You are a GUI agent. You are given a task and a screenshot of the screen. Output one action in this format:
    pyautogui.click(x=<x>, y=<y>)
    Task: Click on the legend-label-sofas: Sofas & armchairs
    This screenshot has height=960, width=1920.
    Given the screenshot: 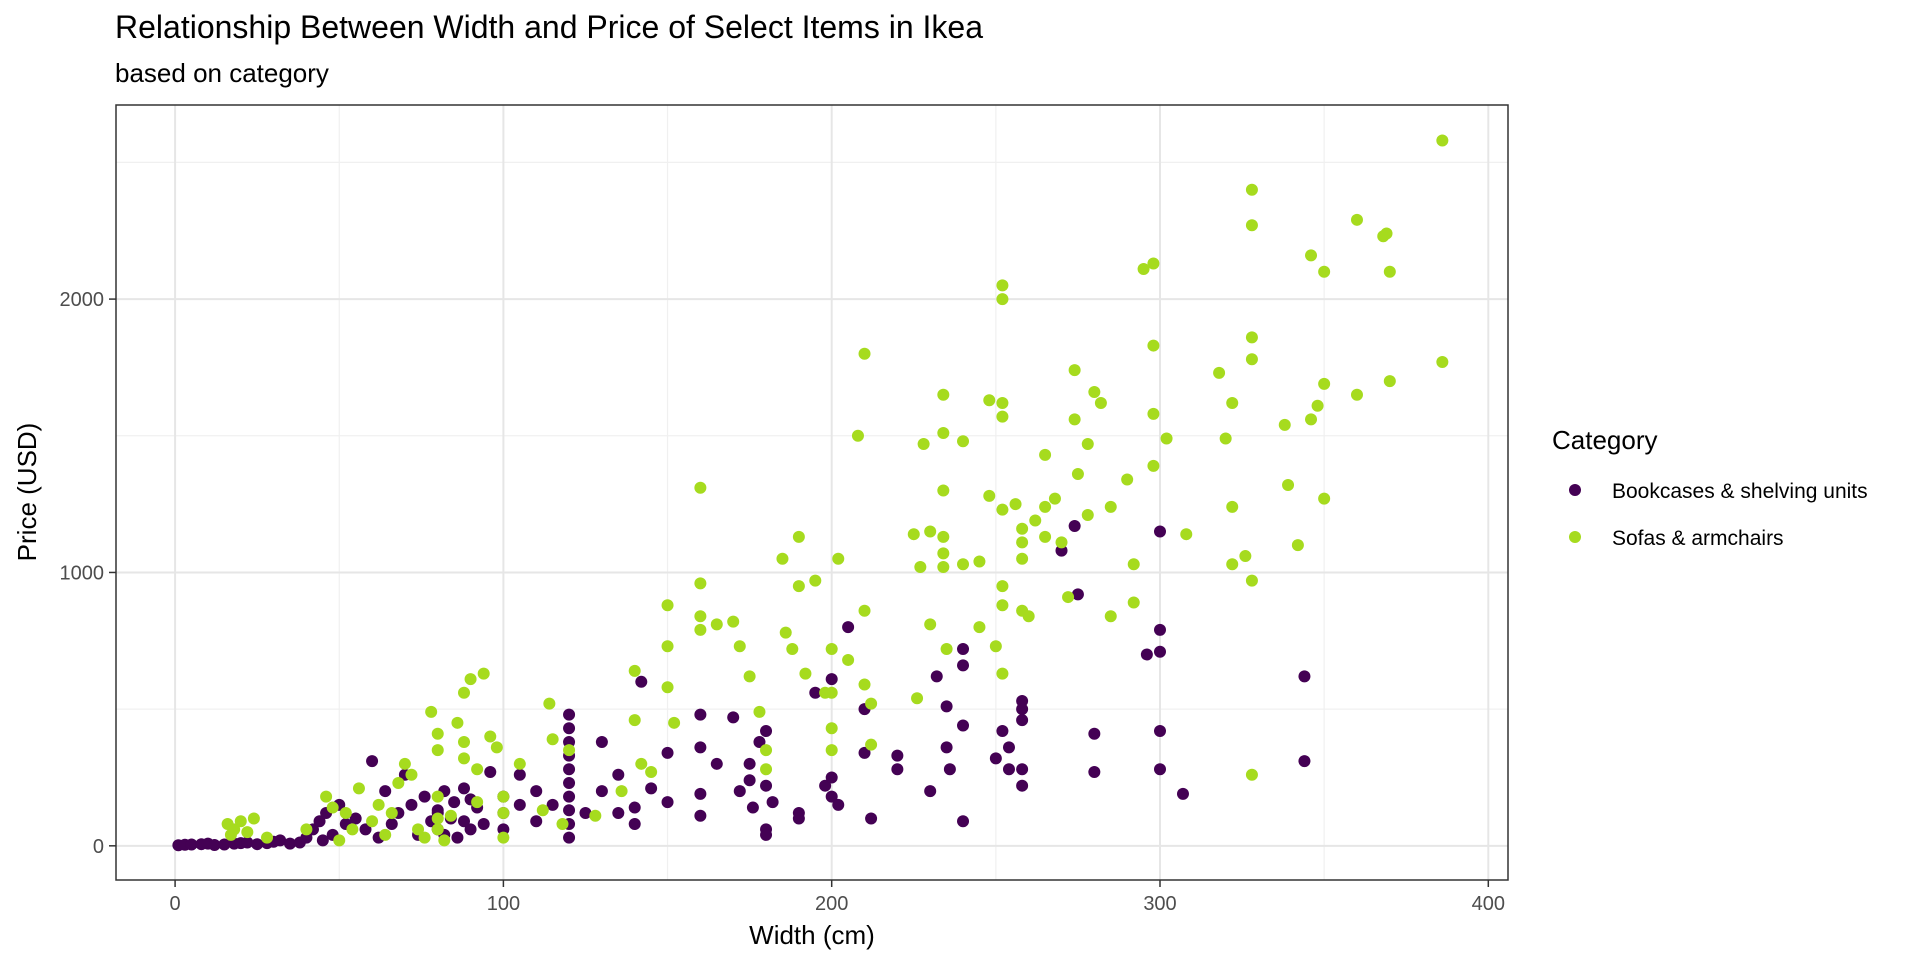 What is the action you would take?
    pyautogui.click(x=1698, y=538)
    